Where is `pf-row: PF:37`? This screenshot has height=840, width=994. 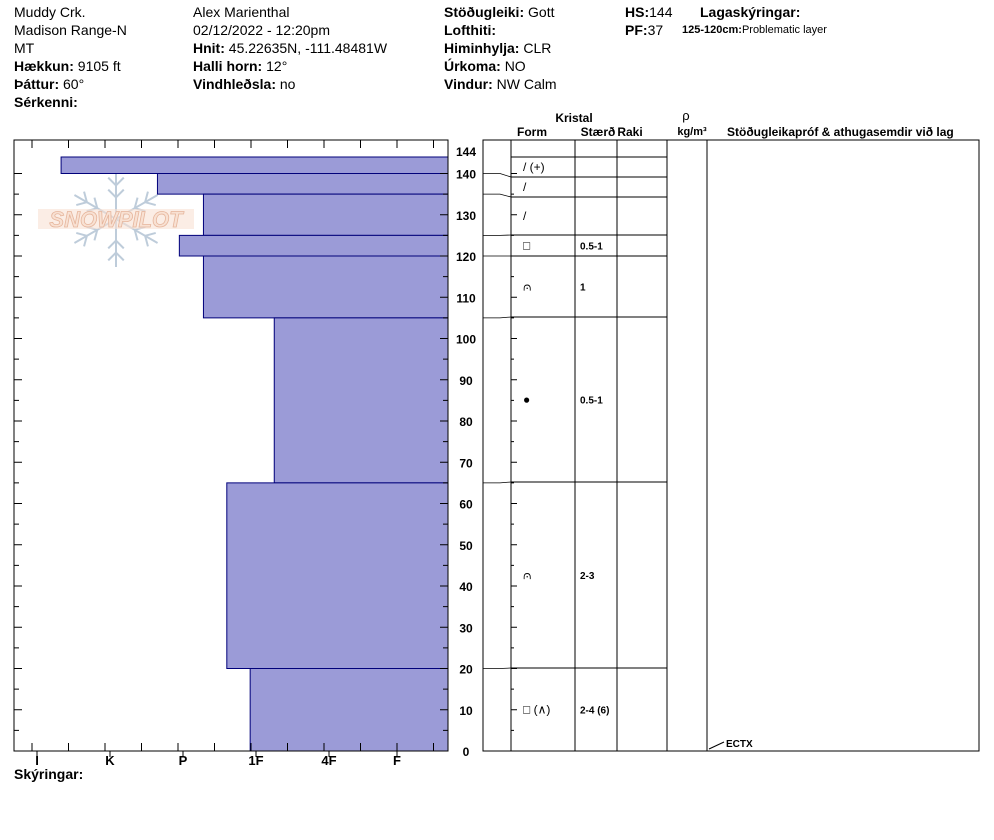 pf-row: PF:37 is located at coordinates (644, 30).